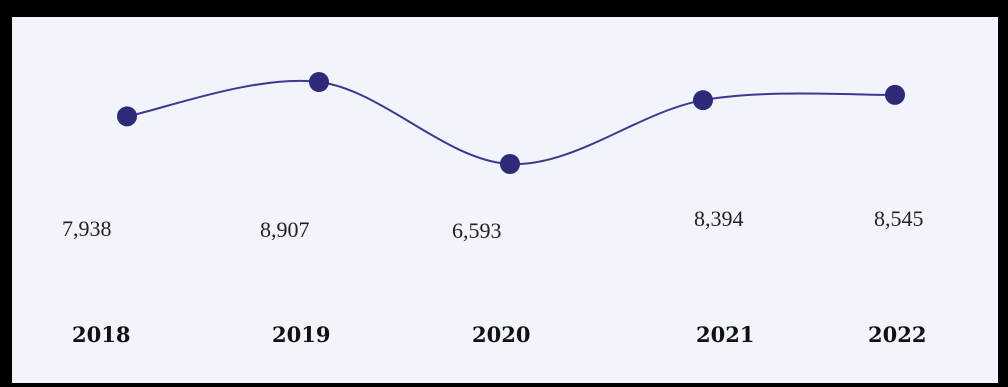 The height and width of the screenshot is (387, 1008). Describe the element at coordinates (301, 334) in the screenshot. I see `category-label-2019: 2019` at that location.